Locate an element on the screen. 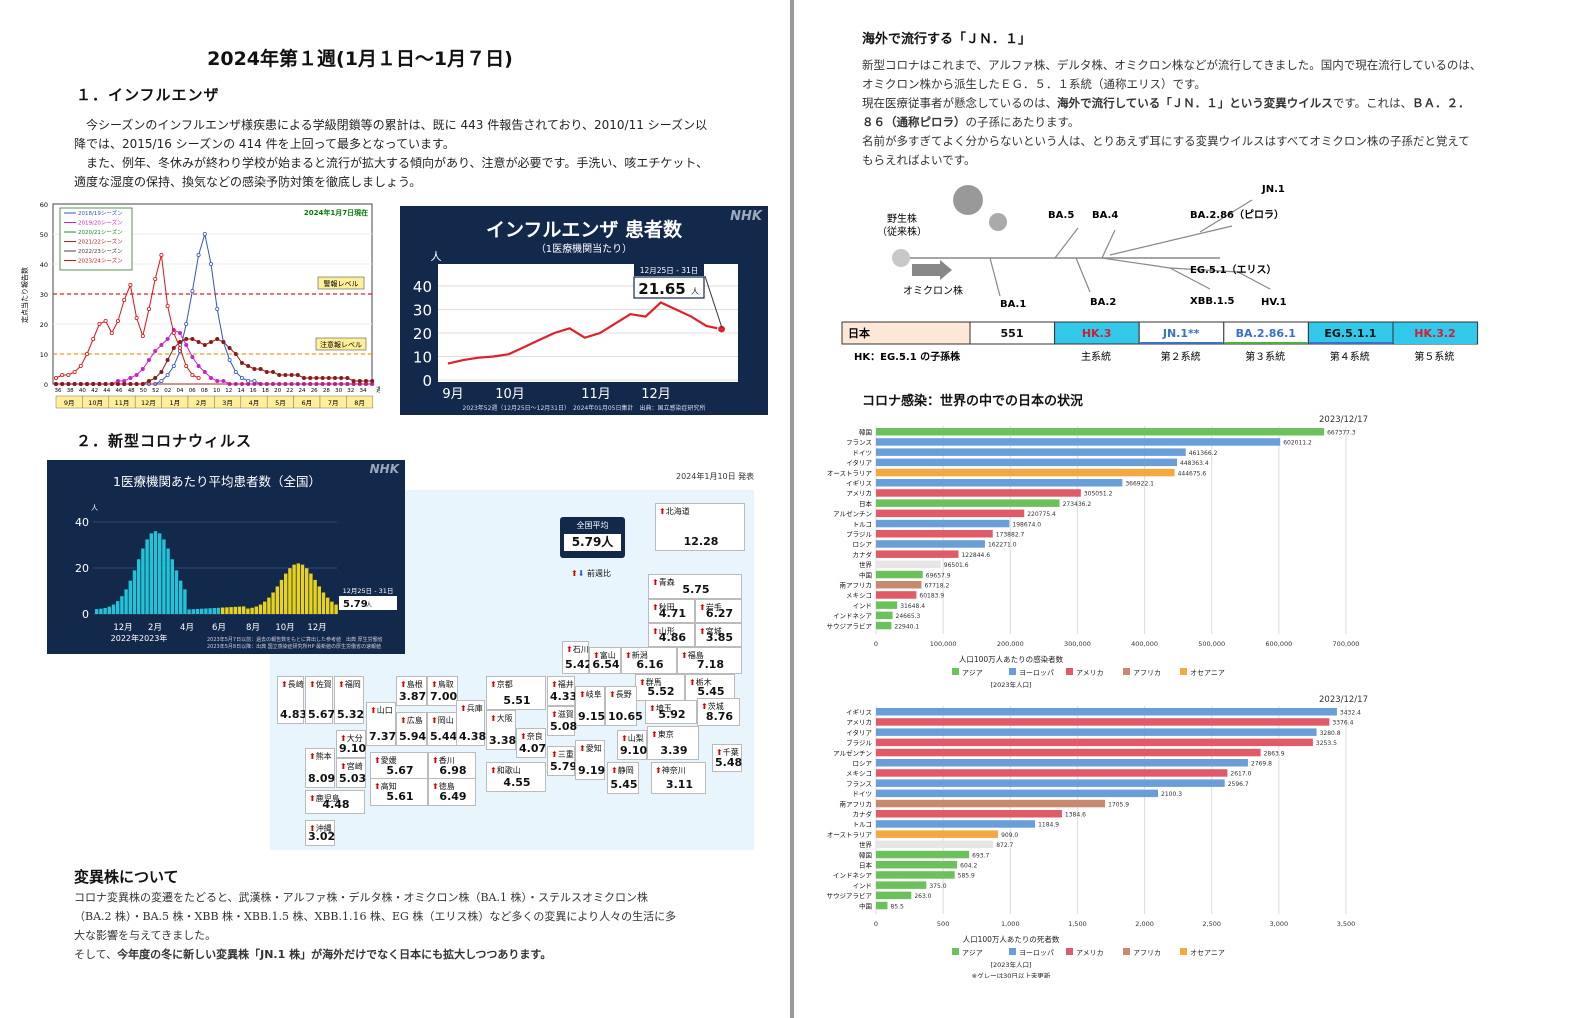 The height and width of the screenshot is (1018, 1584). flu-month-label: 11月 is located at coordinates (122, 403).